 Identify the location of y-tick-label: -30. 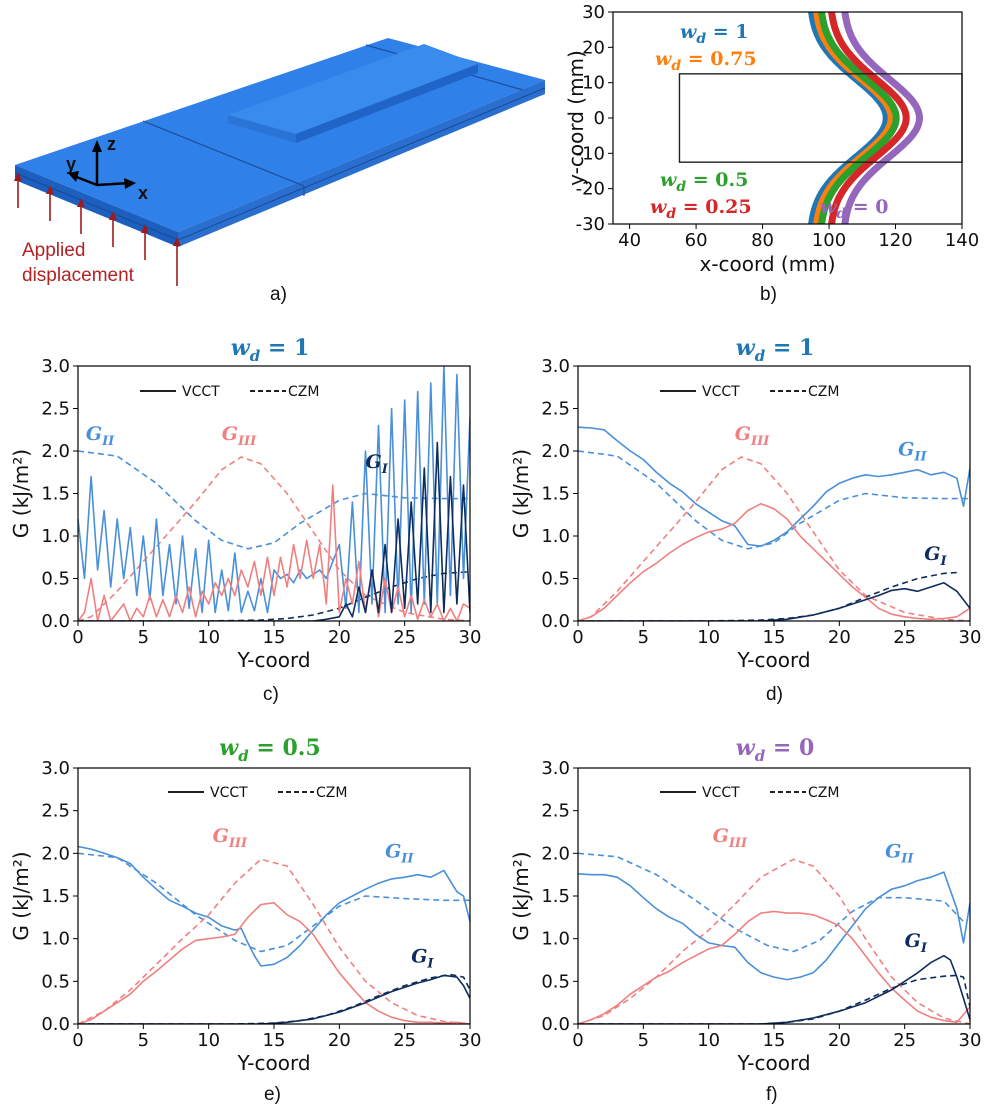
(590, 224).